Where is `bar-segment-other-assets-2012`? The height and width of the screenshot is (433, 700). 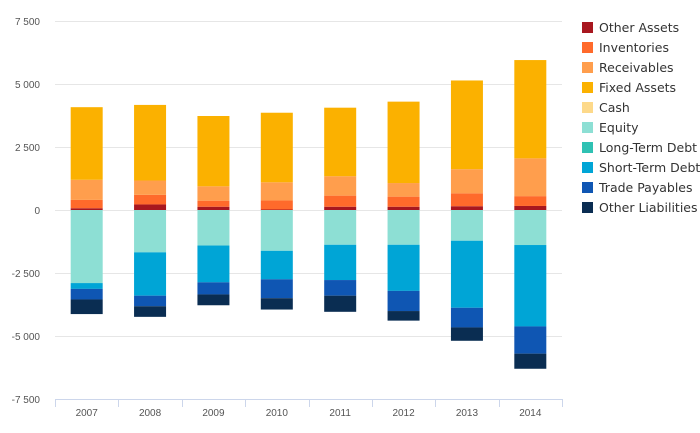
bar-segment-other-assets-2012 is located at coordinates (403, 208).